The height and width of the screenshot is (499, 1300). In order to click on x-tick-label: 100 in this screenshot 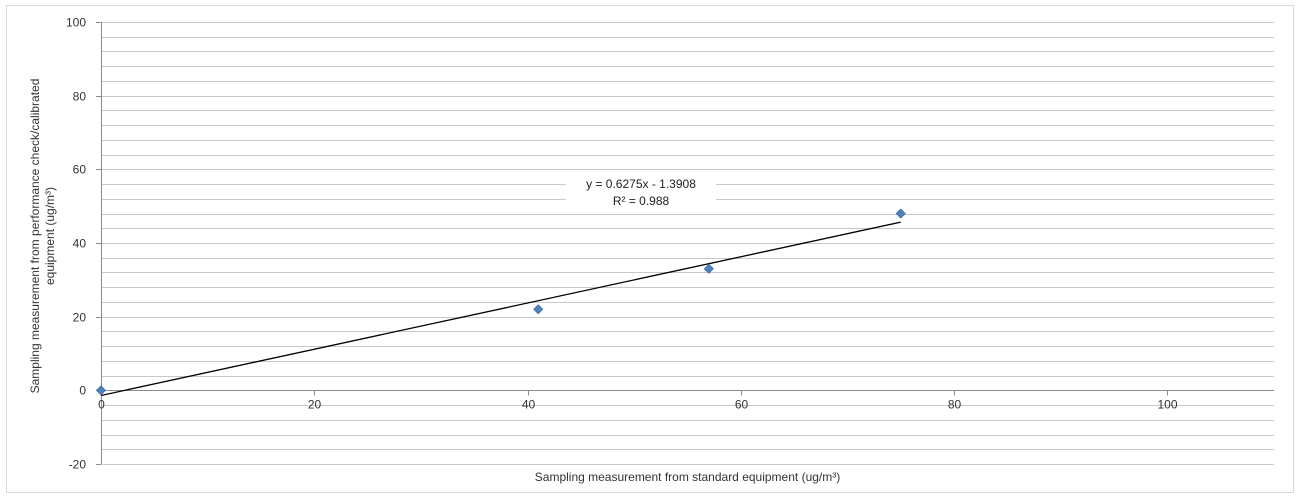, I will do `click(1167, 405)`.